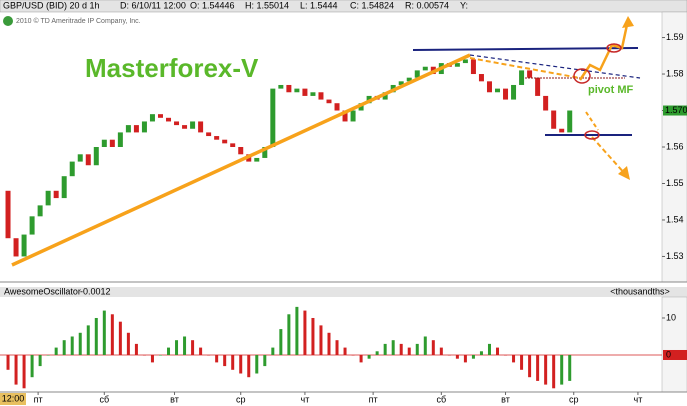 This screenshot has height=406, width=687. Describe the element at coordinates (104, 399) in the screenshot. I see `x-tick-label: сб` at that location.